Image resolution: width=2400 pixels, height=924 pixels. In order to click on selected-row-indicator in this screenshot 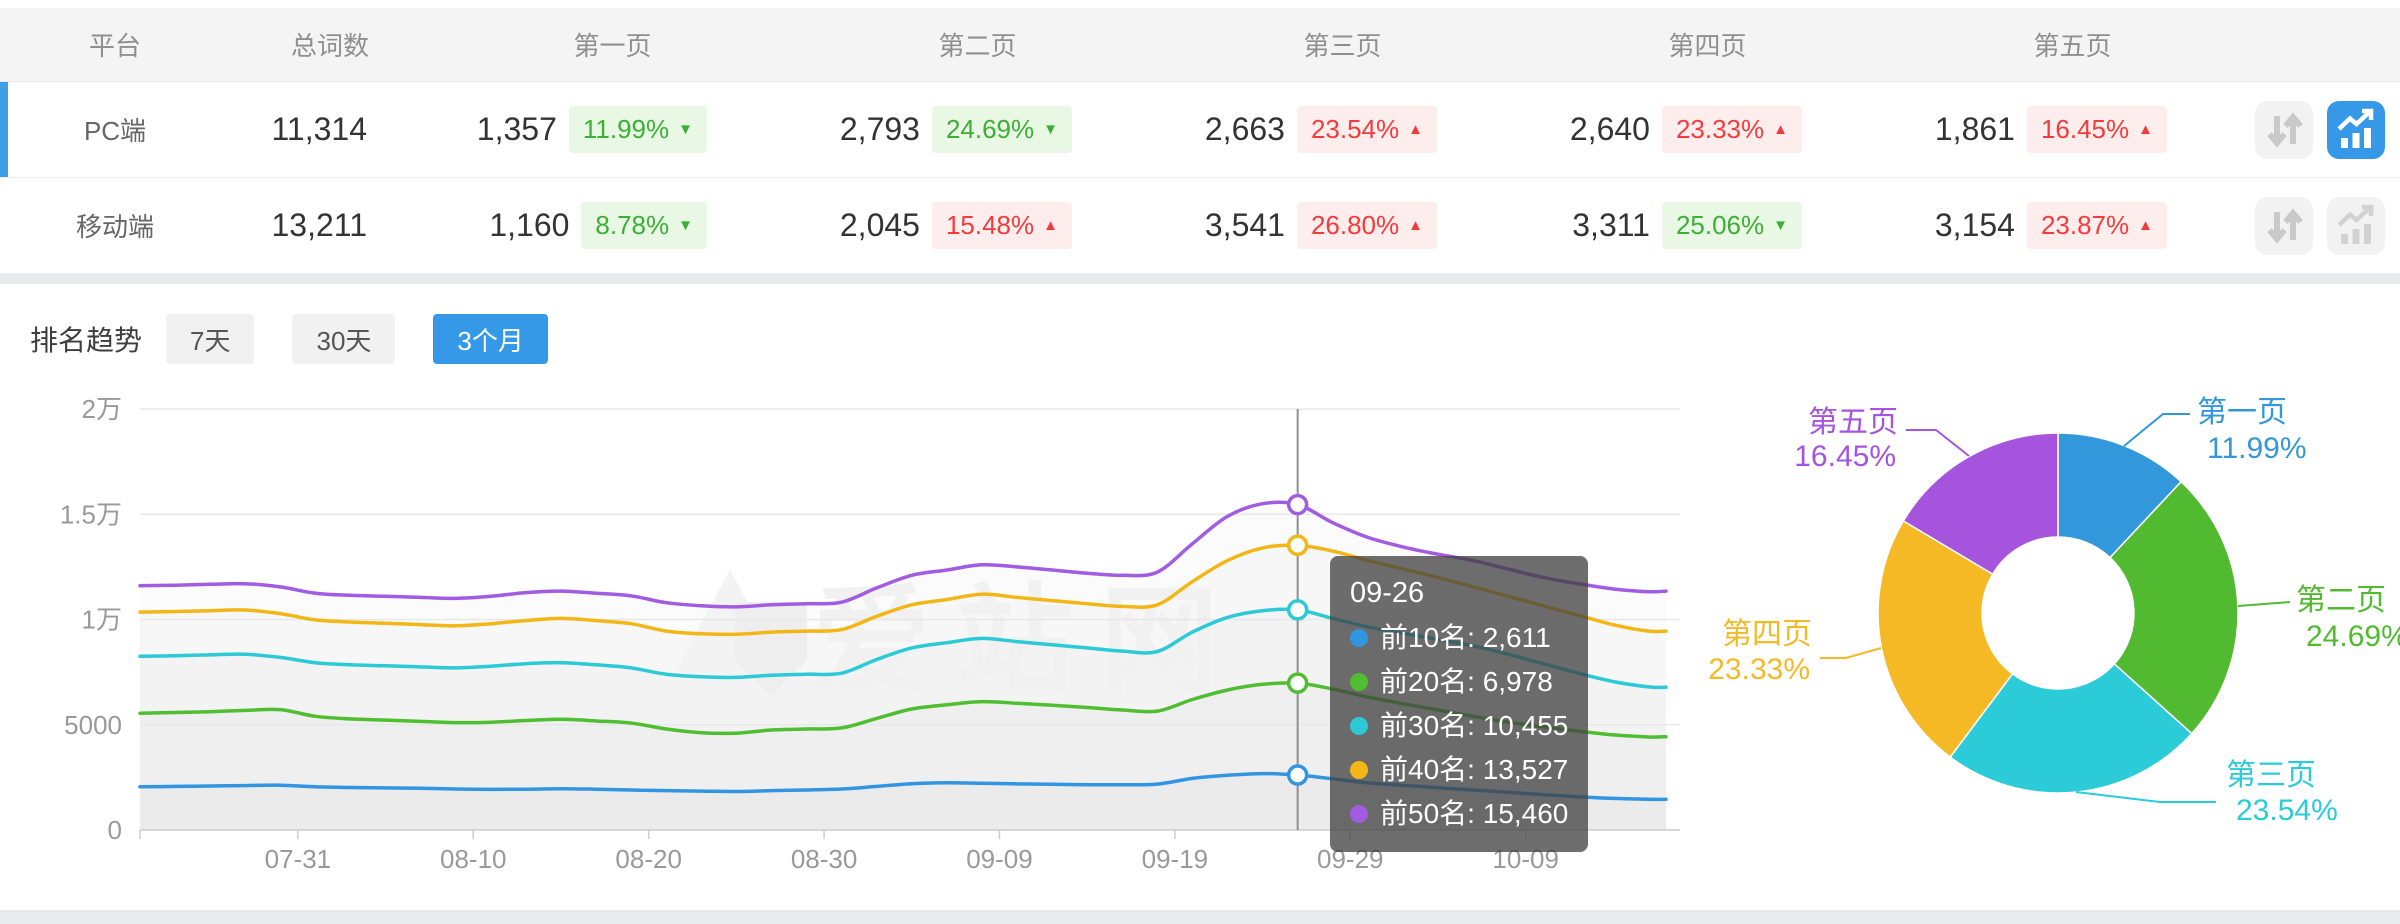, I will do `click(4, 129)`.